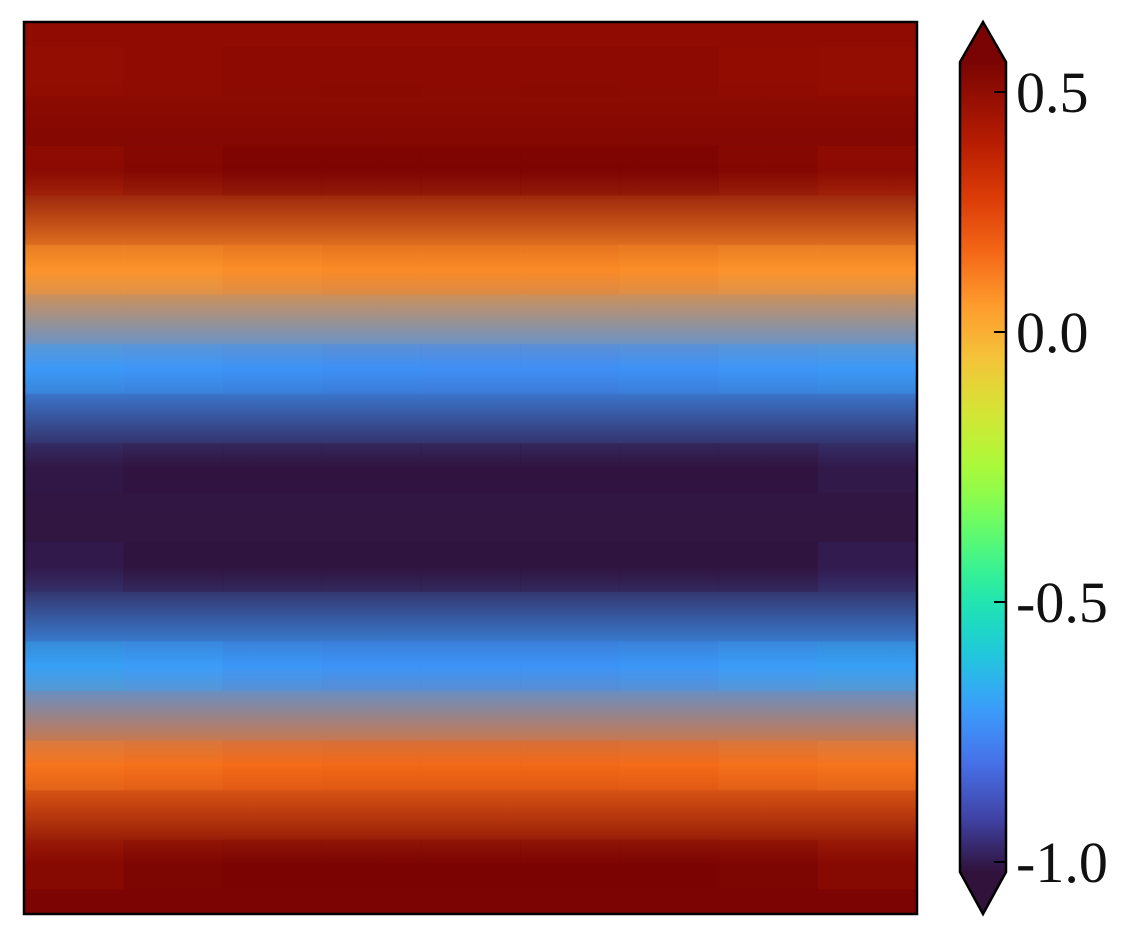 The width and height of the screenshot is (1142, 938). Describe the element at coordinates (1062, 862) in the screenshot. I see `colorbar-tick-label: -1.0` at that location.